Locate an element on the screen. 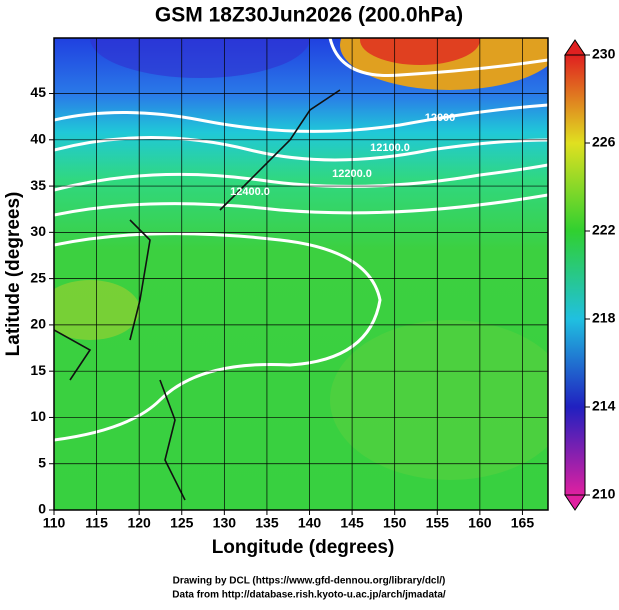 This screenshot has height=610, width=619. y-tick-label: 45 is located at coordinates (38, 92).